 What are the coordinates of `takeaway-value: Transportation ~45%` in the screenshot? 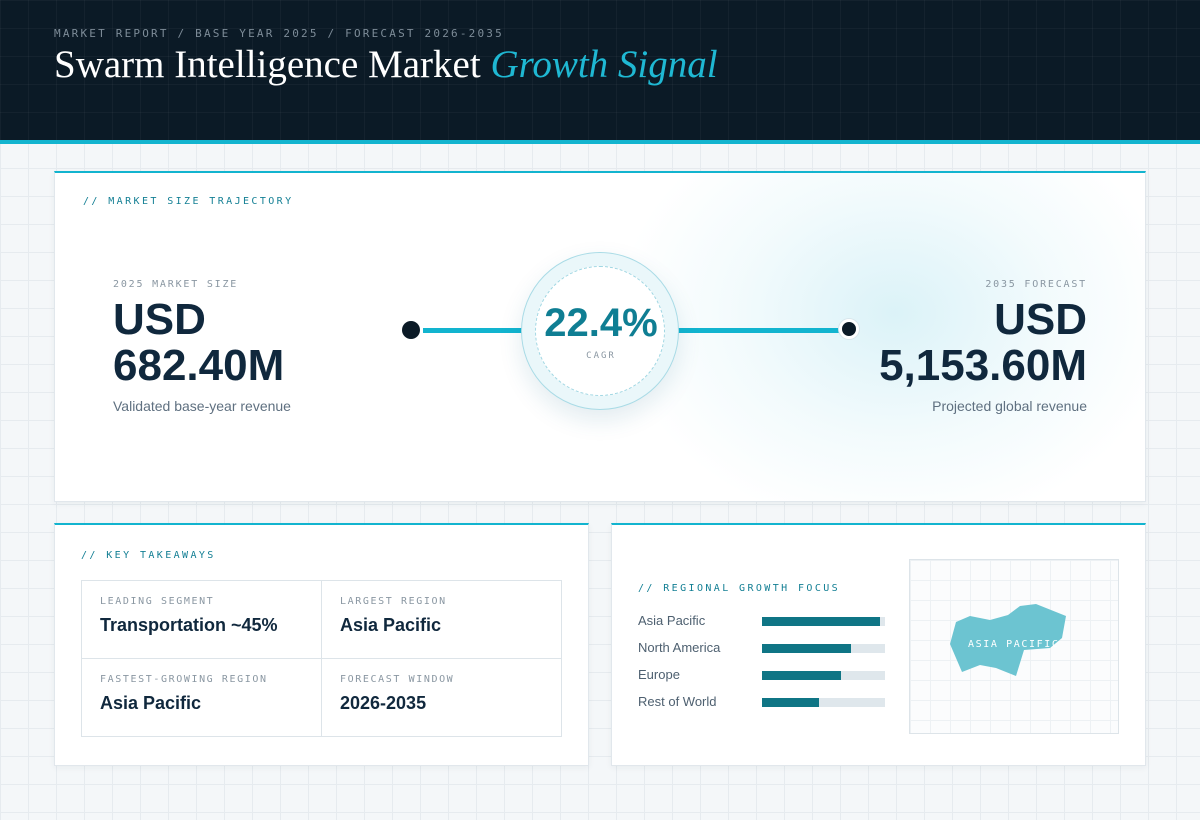 It's located at (189, 625).